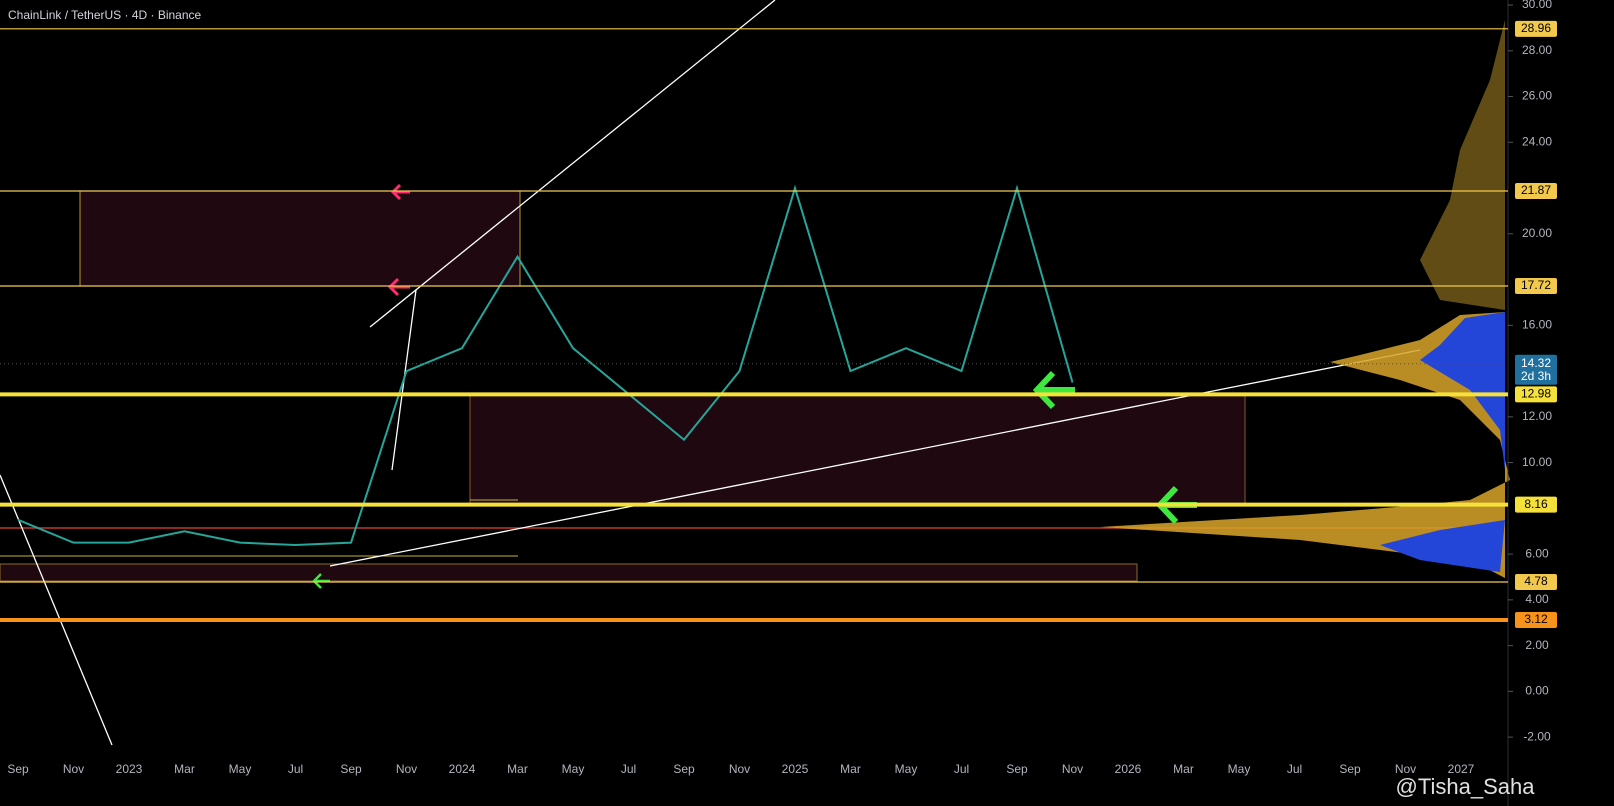 This screenshot has height=806, width=1614. Describe the element at coordinates (1466, 786) in the screenshot. I see `watermark: @Tisha_Saha` at that location.